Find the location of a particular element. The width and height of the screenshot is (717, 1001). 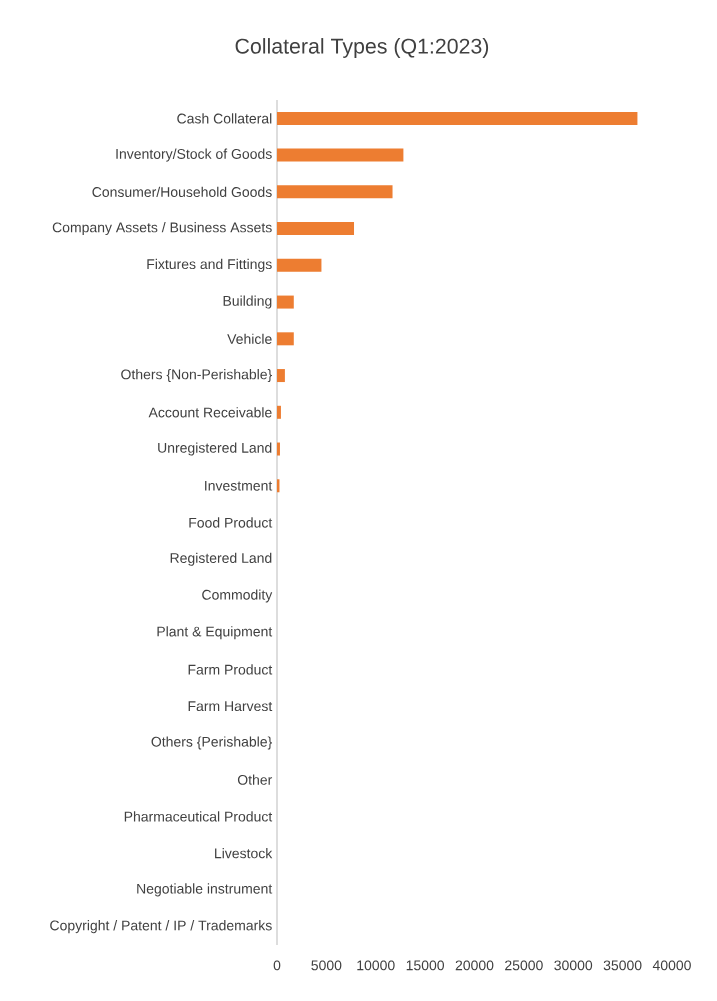

y-tick-label: Investment is located at coordinates (239, 485).